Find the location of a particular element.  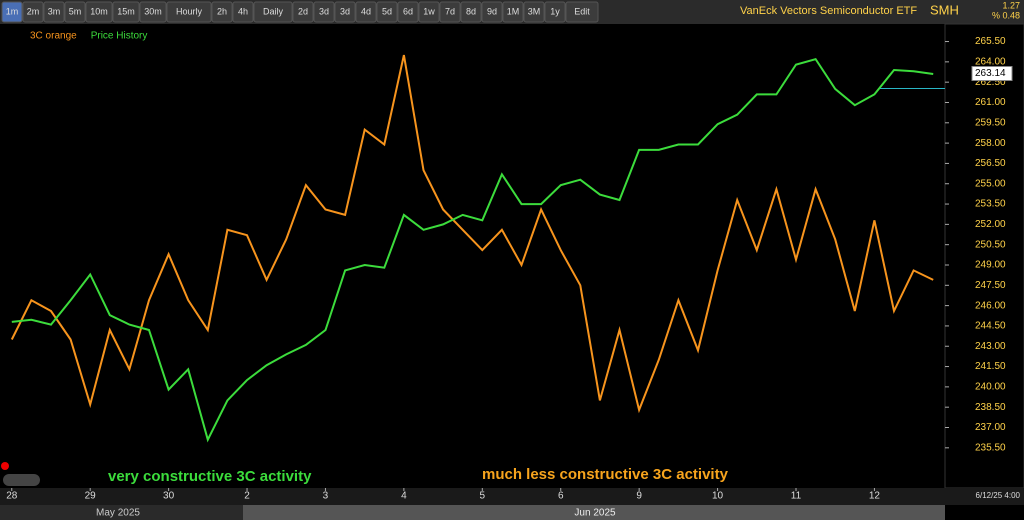

toolbar-button-label: 9d is located at coordinates (492, 11).